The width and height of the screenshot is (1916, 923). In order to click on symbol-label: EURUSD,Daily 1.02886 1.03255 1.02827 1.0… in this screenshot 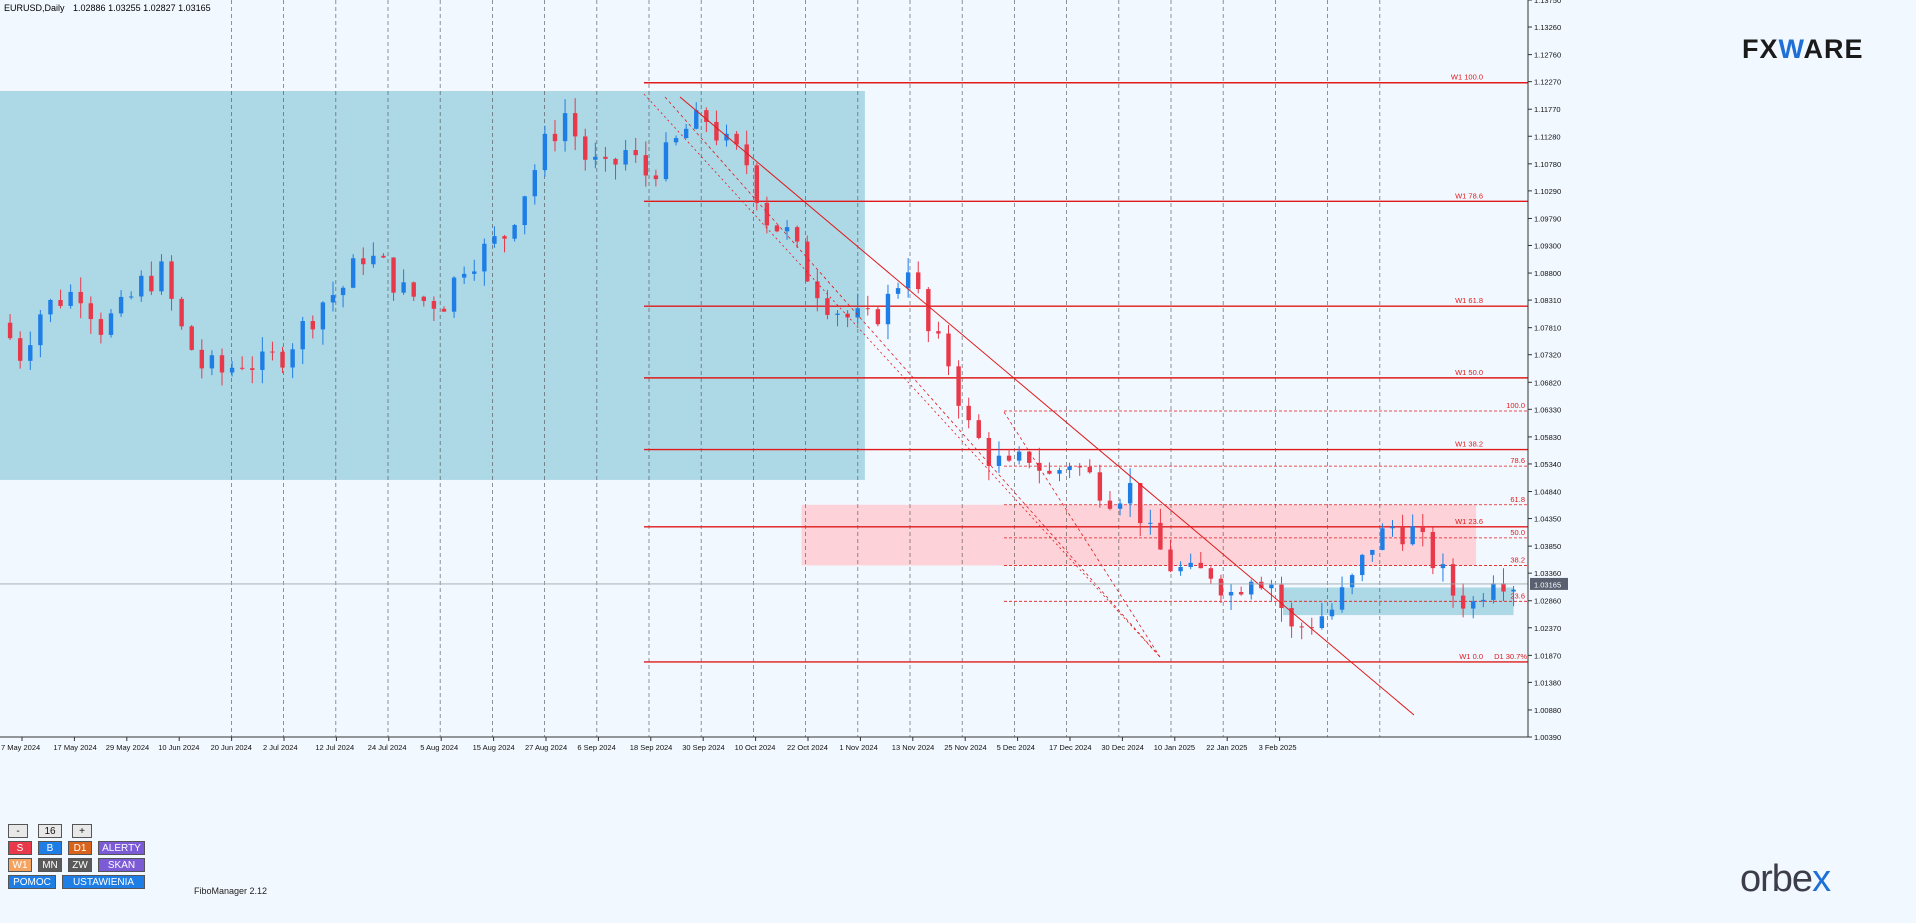, I will do `click(107, 8)`.